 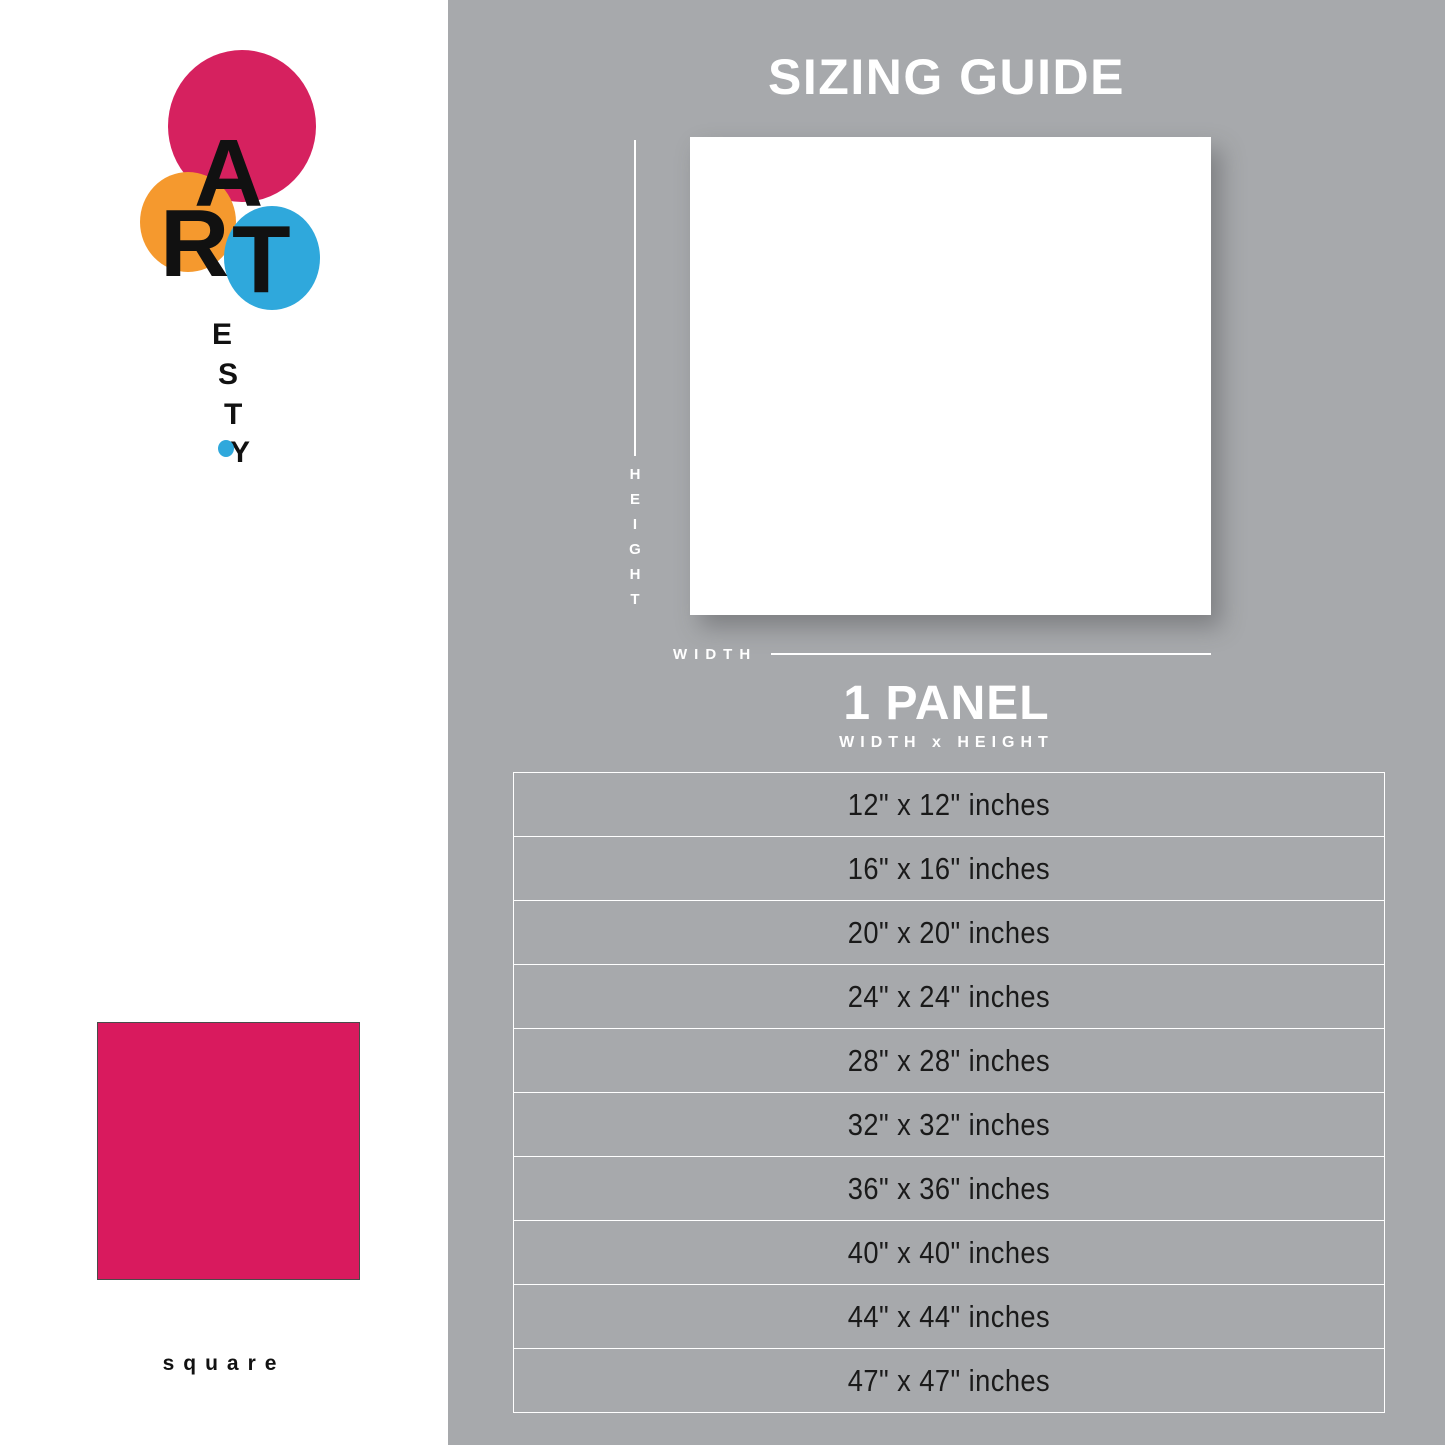 What do you see at coordinates (233, 414) in the screenshot?
I see `logo-letter-t2: T` at bounding box center [233, 414].